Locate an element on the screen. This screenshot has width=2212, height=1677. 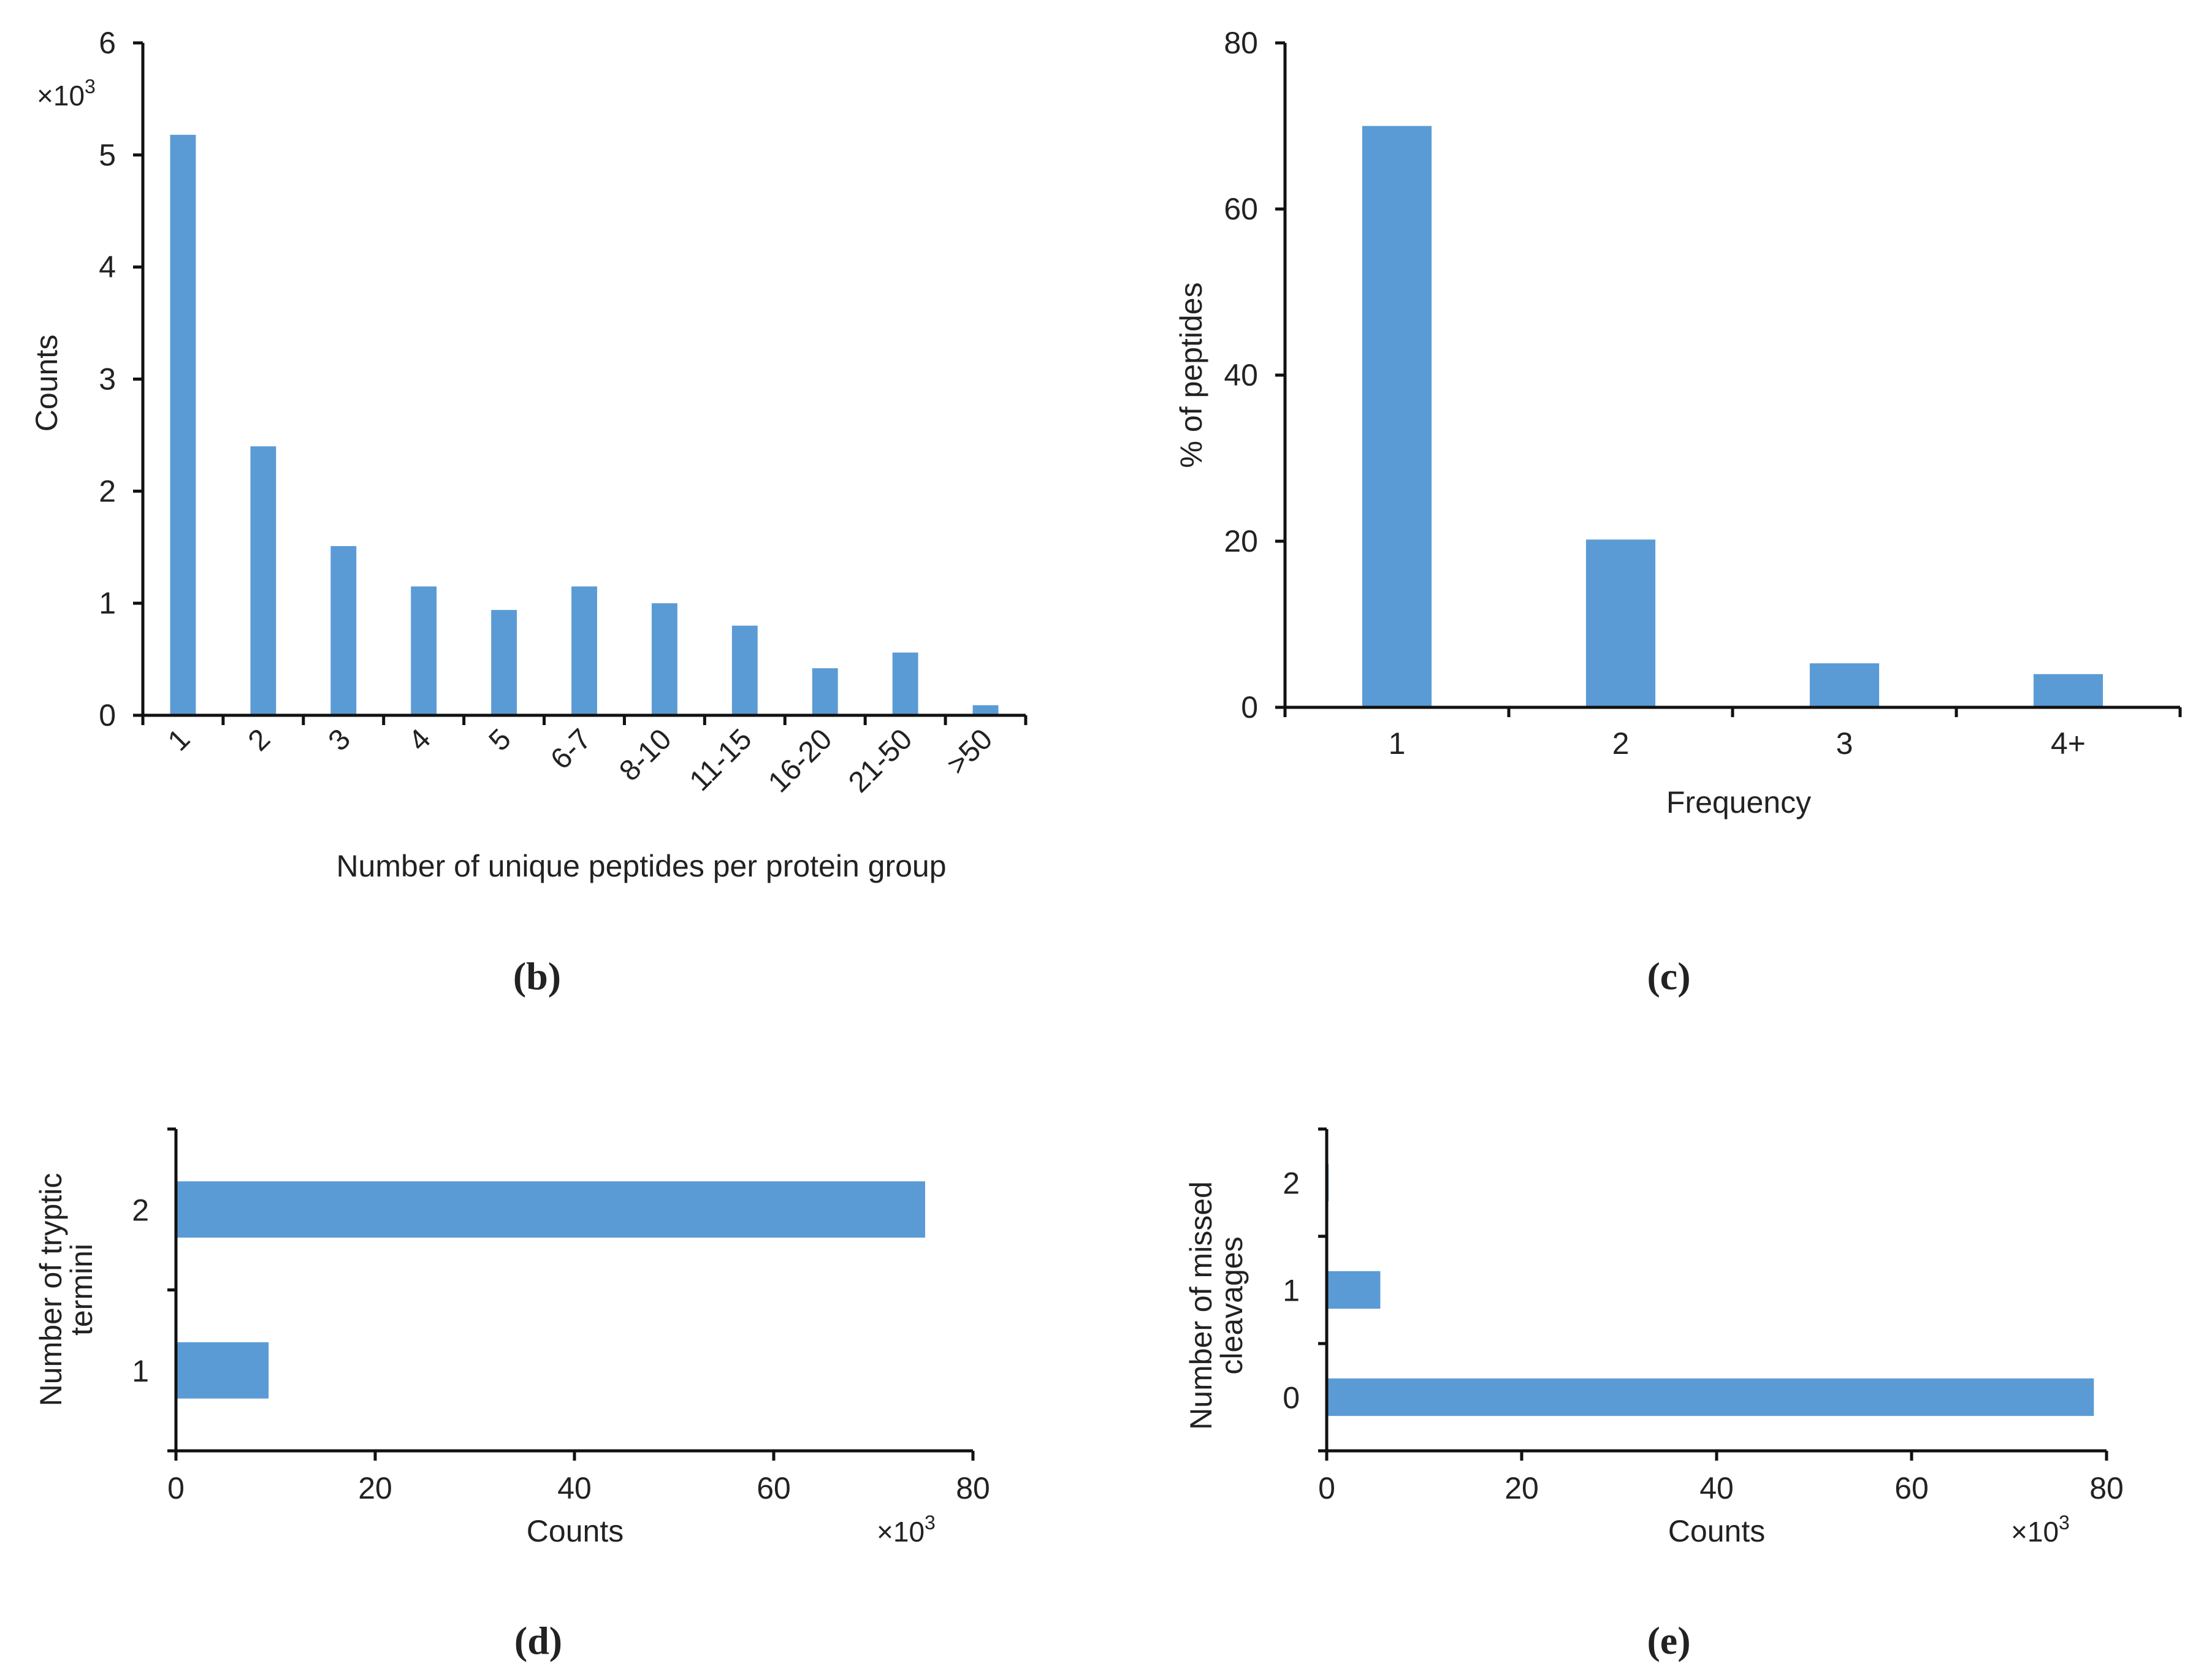
panel-e-ticks: 0 20 40 60 80 0 1 2 is located at coordinates (1703, 1316).